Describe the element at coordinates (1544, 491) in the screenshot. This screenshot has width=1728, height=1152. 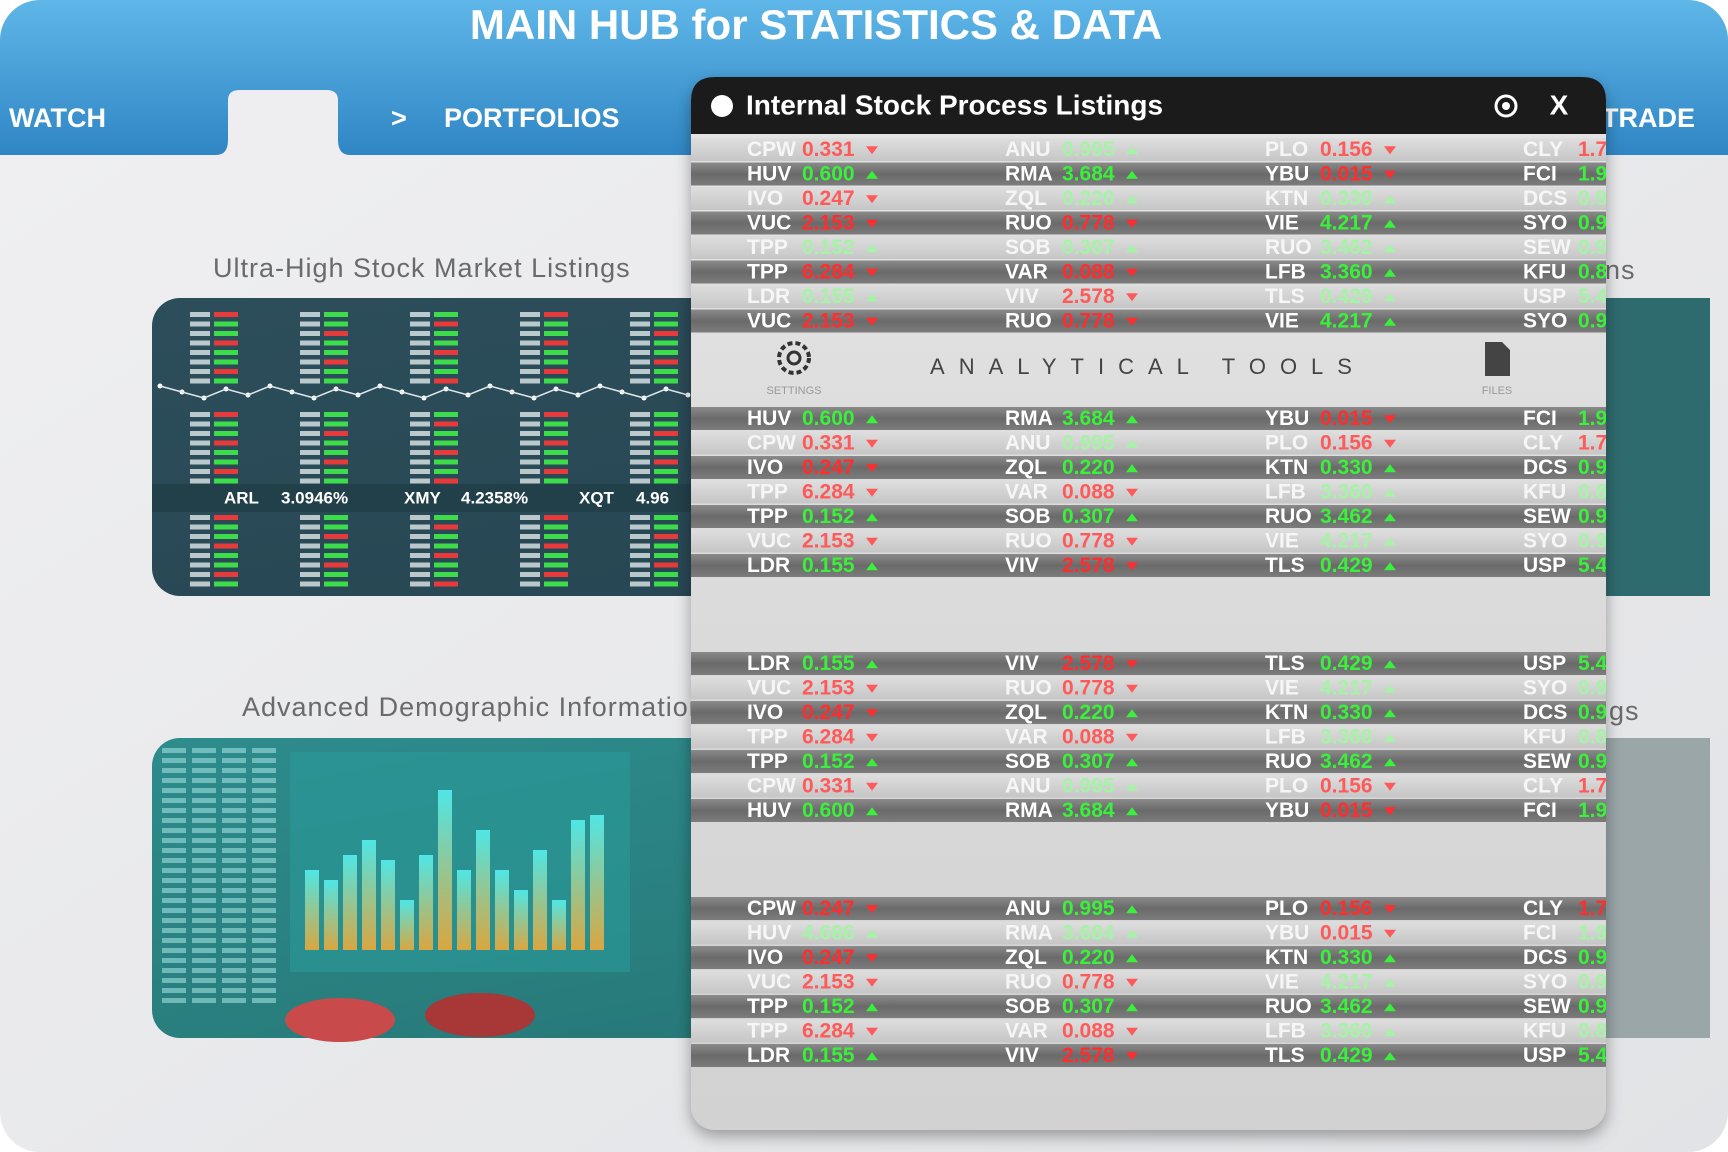
I see `ticker: KFU` at that location.